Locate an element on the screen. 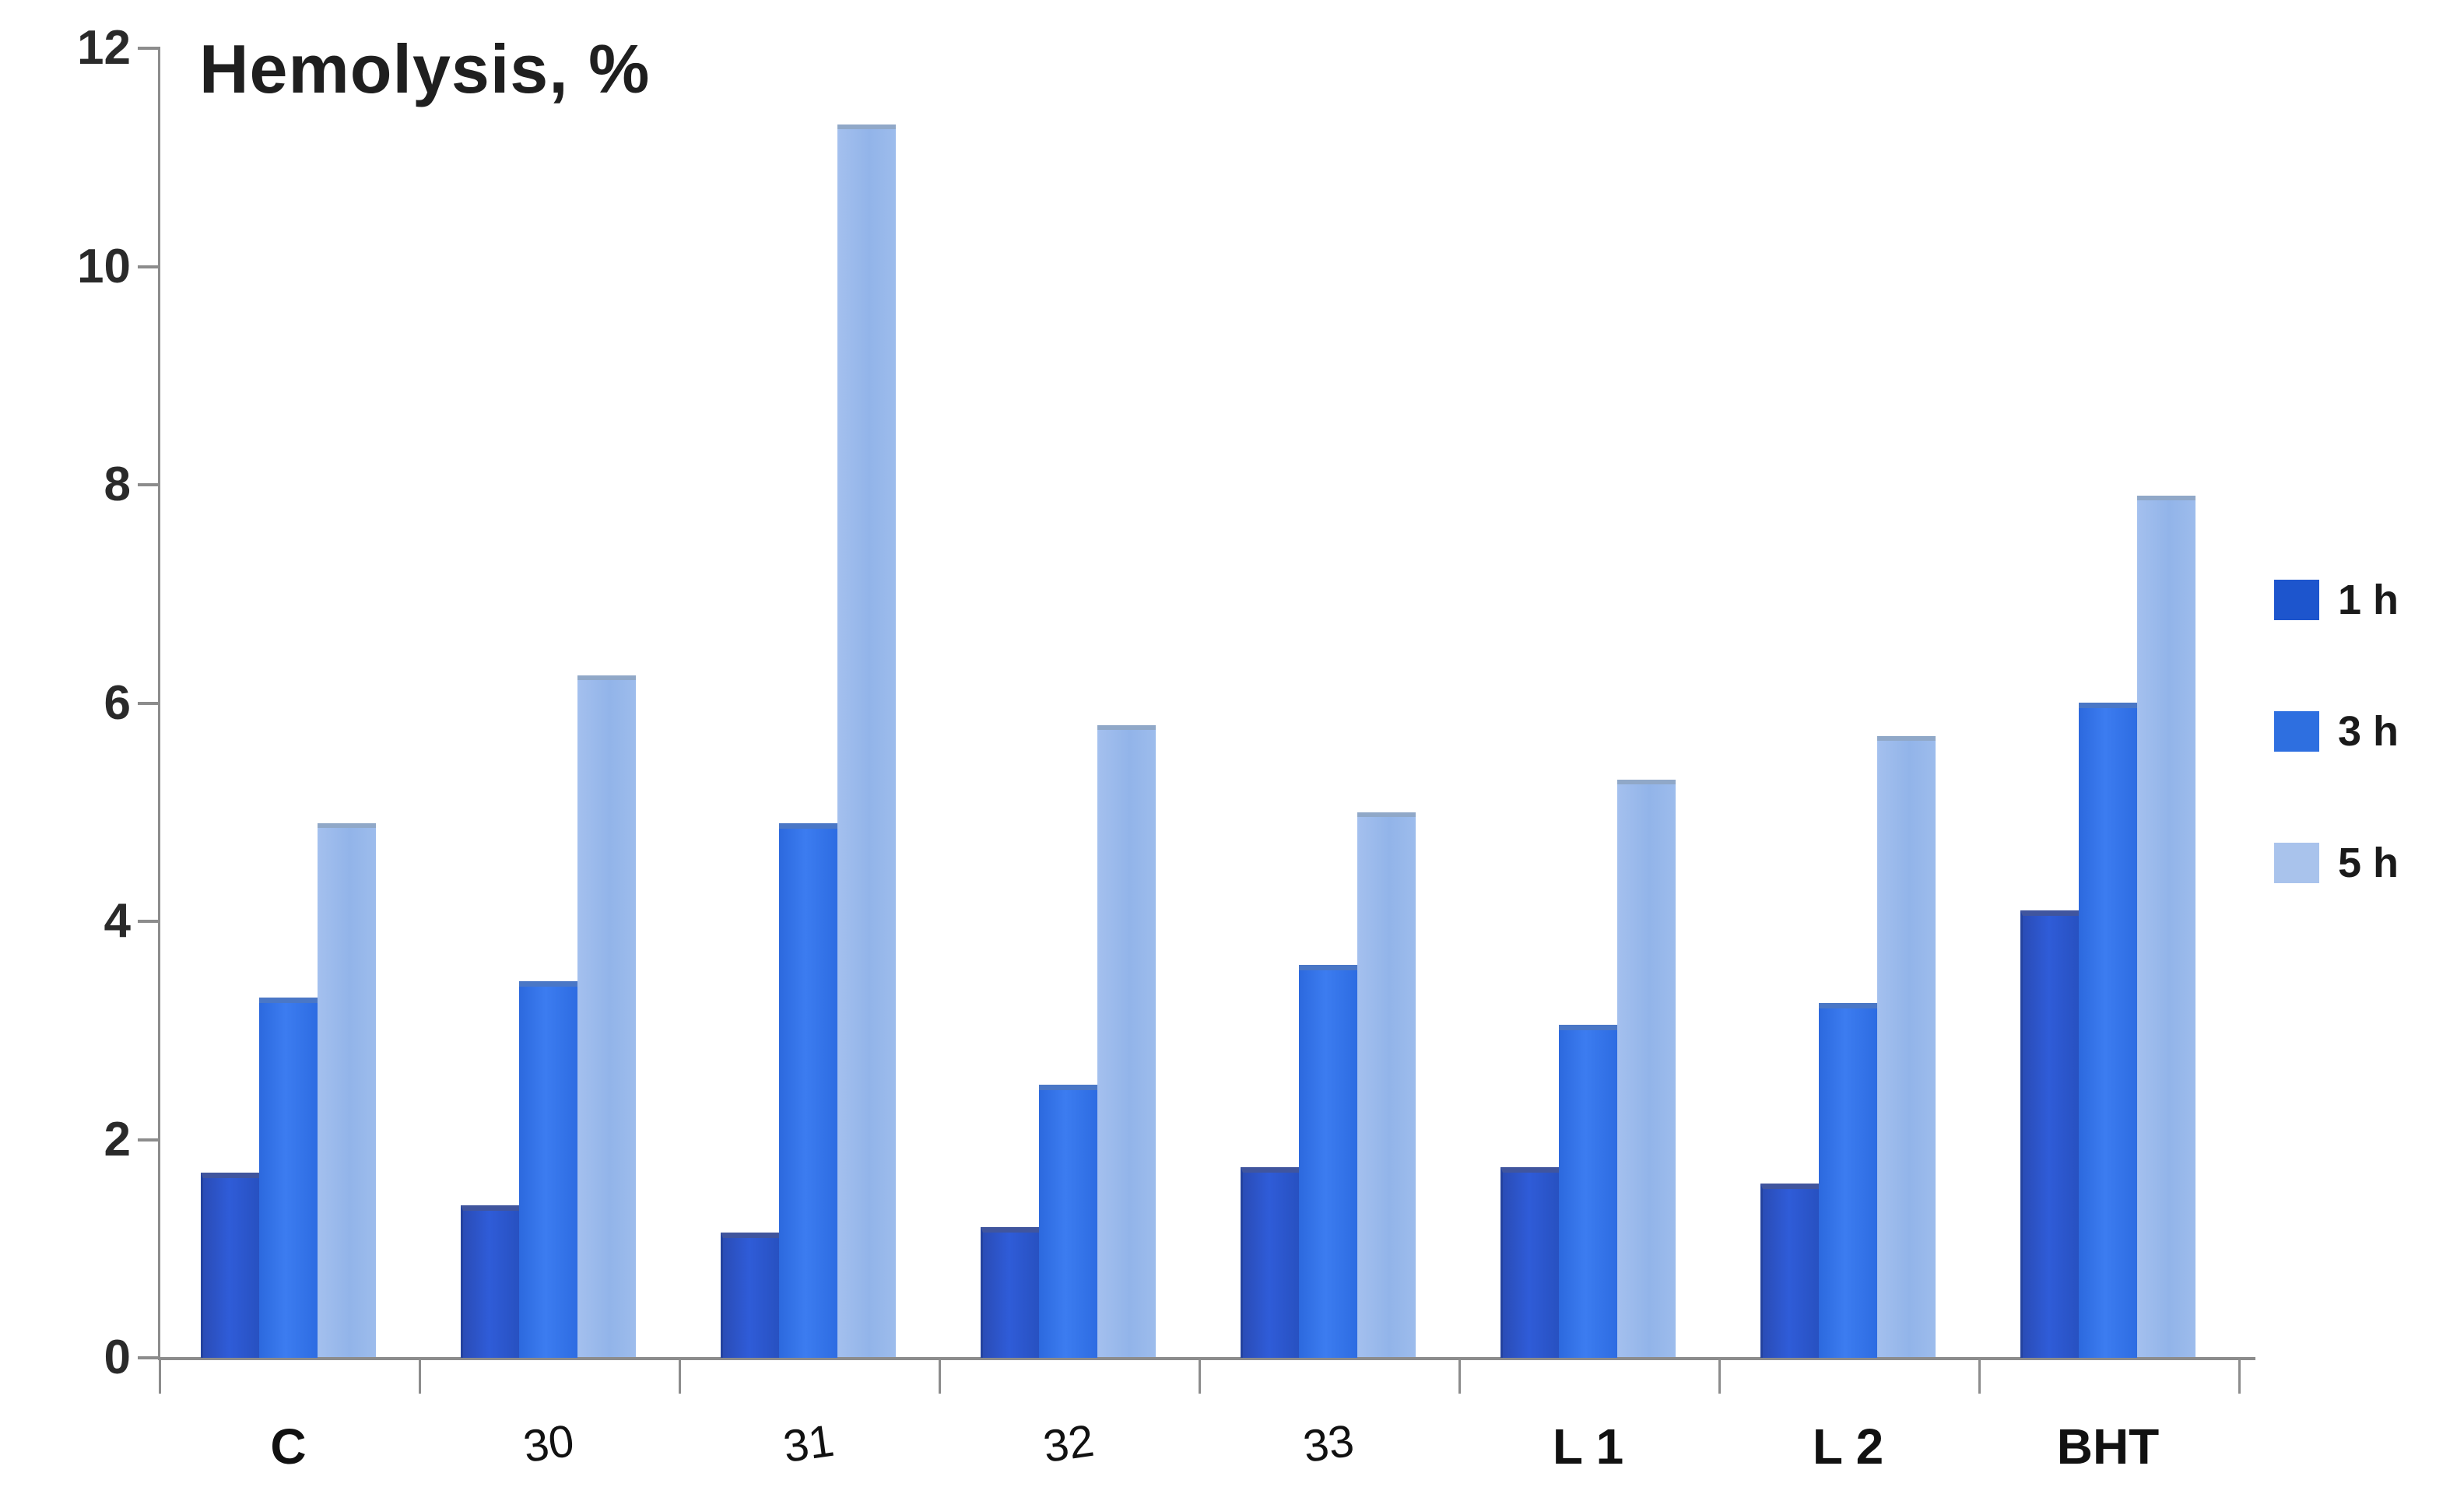  x-category-label-BHT: BHT is located at coordinates (2108, 1447).